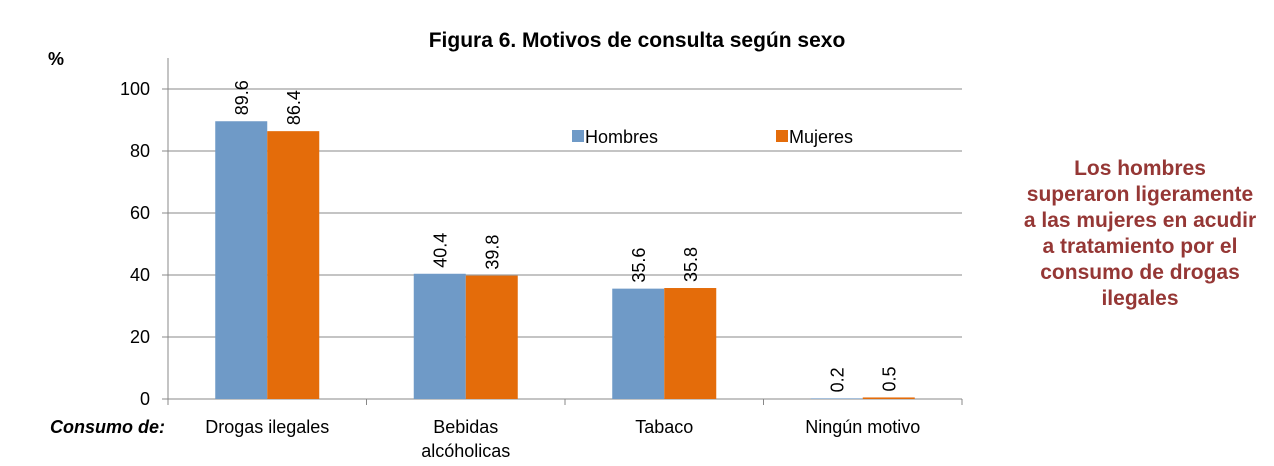 The height and width of the screenshot is (466, 1274). I want to click on data-label: 35.6, so click(639, 265).